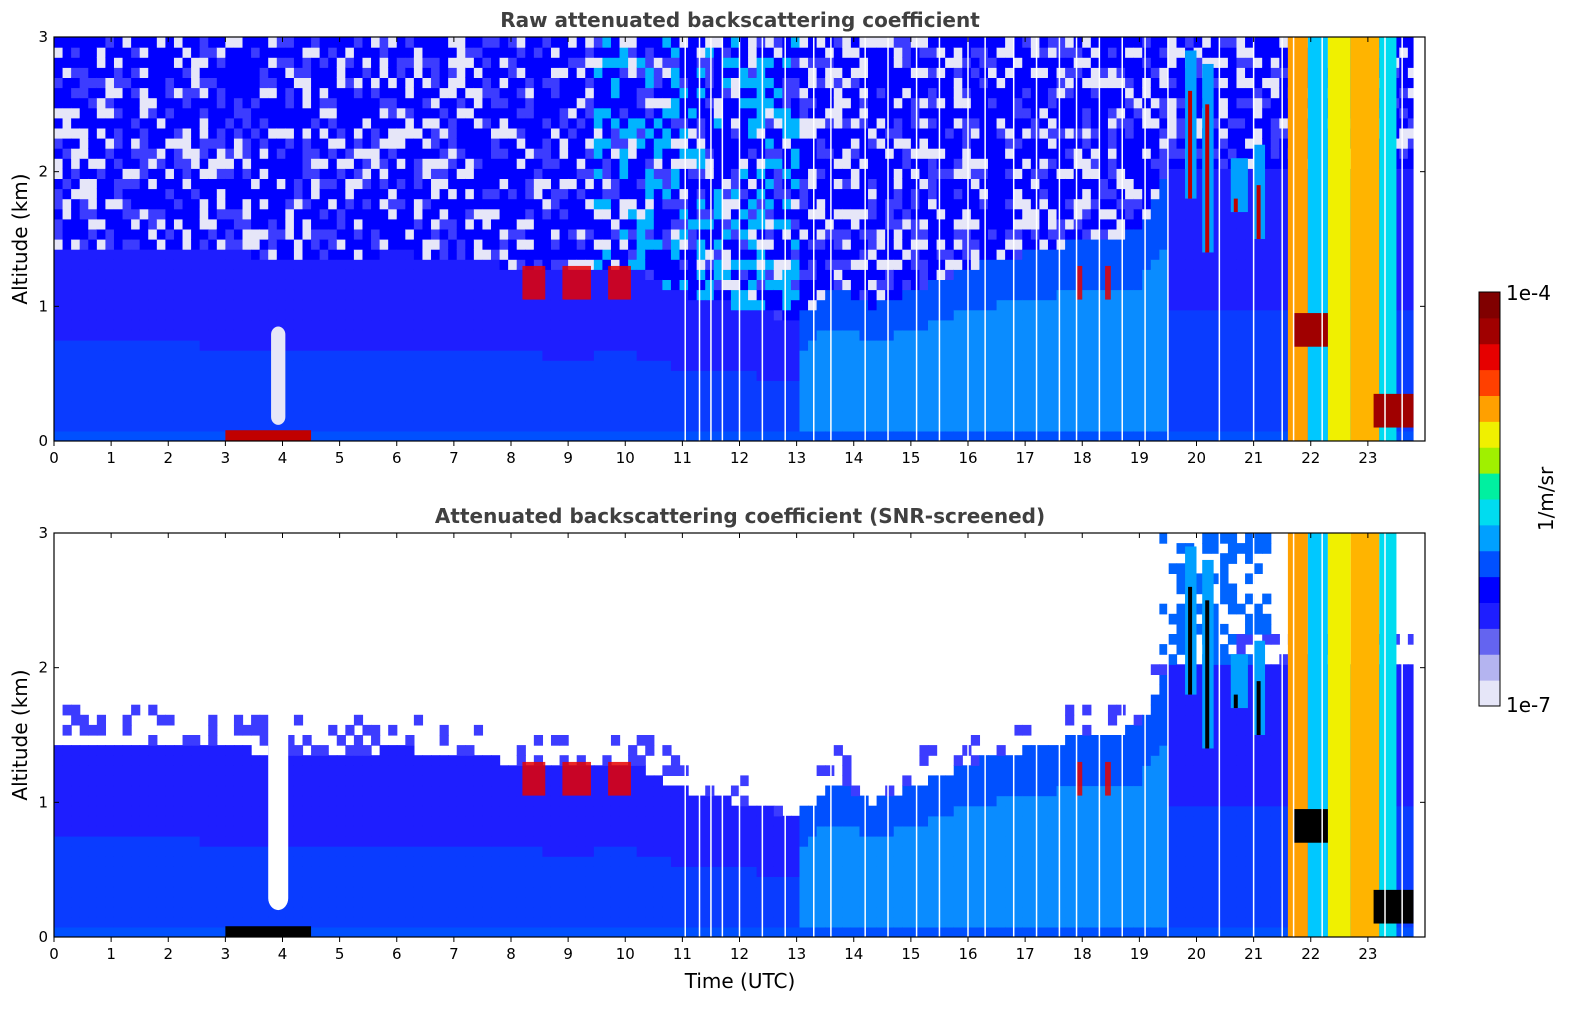 The height and width of the screenshot is (1020, 1595). Describe the element at coordinates (1518, 499) in the screenshot. I see `colorbar: 1e-4 1e-7 1/m/sr` at that location.